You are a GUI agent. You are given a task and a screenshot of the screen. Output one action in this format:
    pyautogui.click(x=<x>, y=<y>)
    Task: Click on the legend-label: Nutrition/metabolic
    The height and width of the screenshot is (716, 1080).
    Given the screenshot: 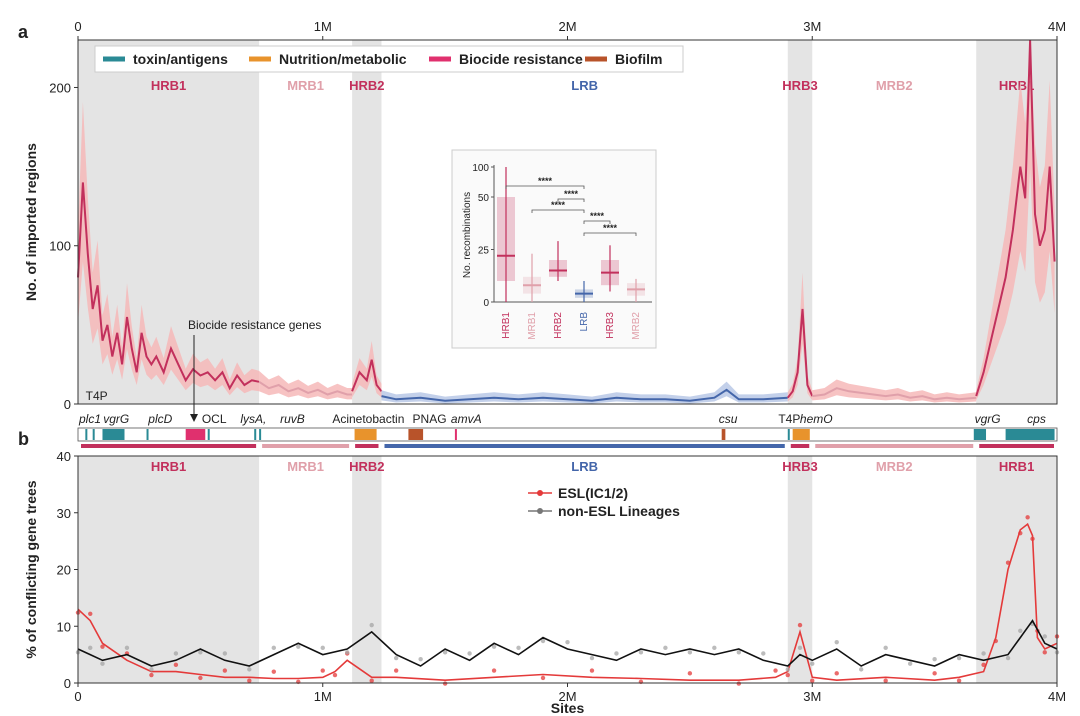 What is the action you would take?
    pyautogui.click(x=343, y=59)
    